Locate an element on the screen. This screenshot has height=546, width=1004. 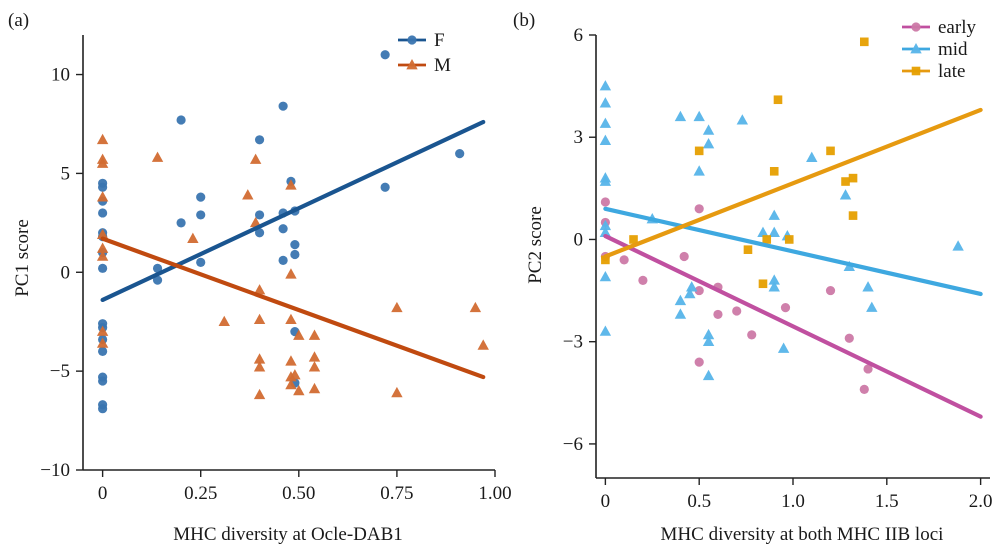
y-tick-label: 5 is located at coordinates (66, 173).